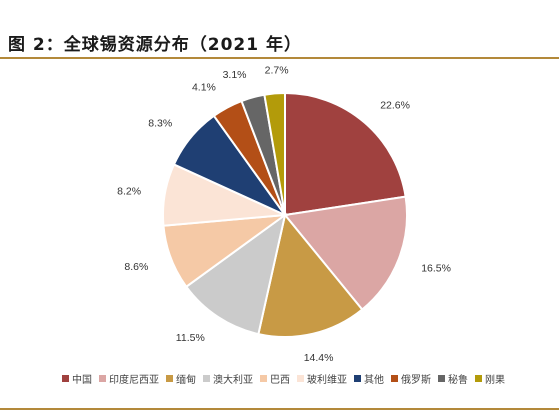 This screenshot has height=412, width=559. I want to click on slice-label-7: 8.3%, so click(160, 123).